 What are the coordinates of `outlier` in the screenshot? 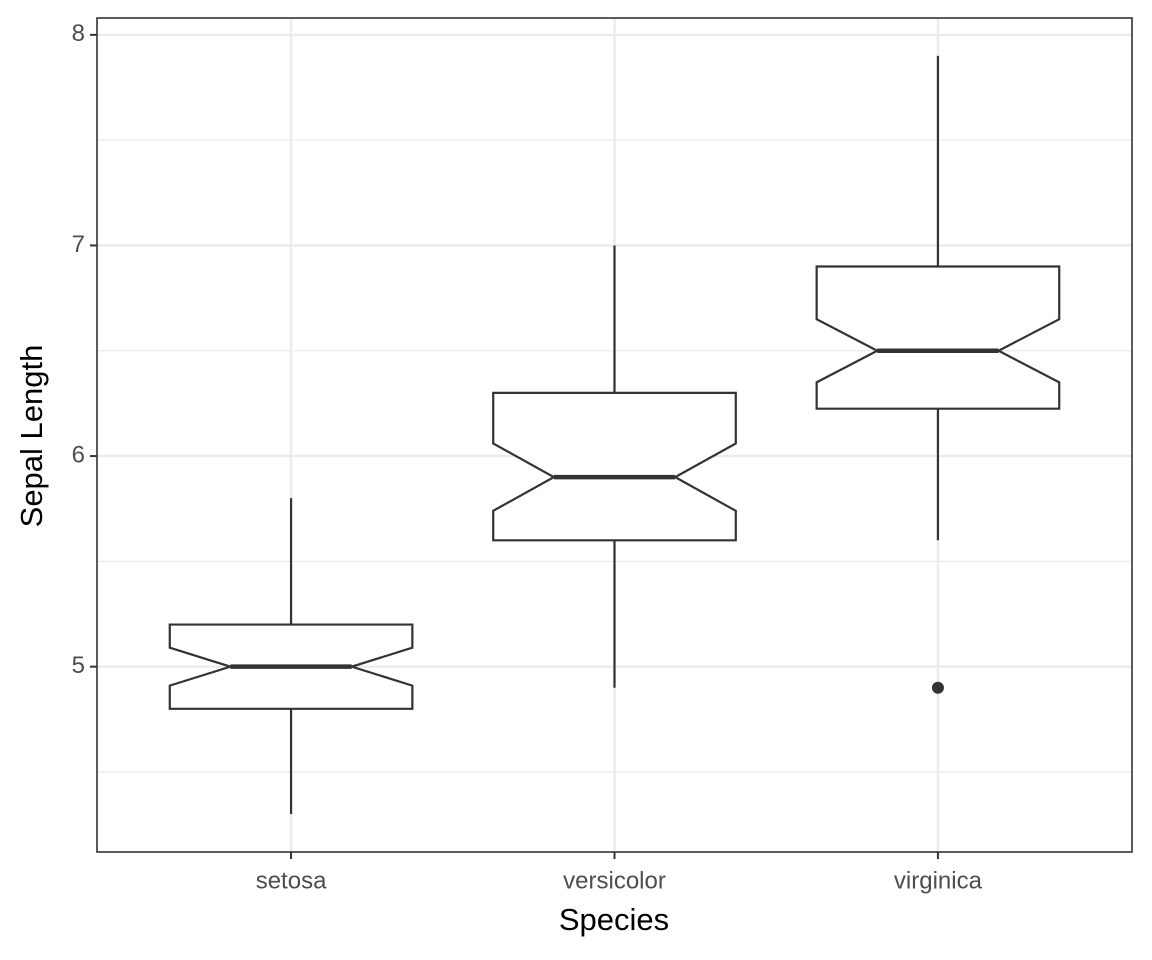 It's located at (937, 687).